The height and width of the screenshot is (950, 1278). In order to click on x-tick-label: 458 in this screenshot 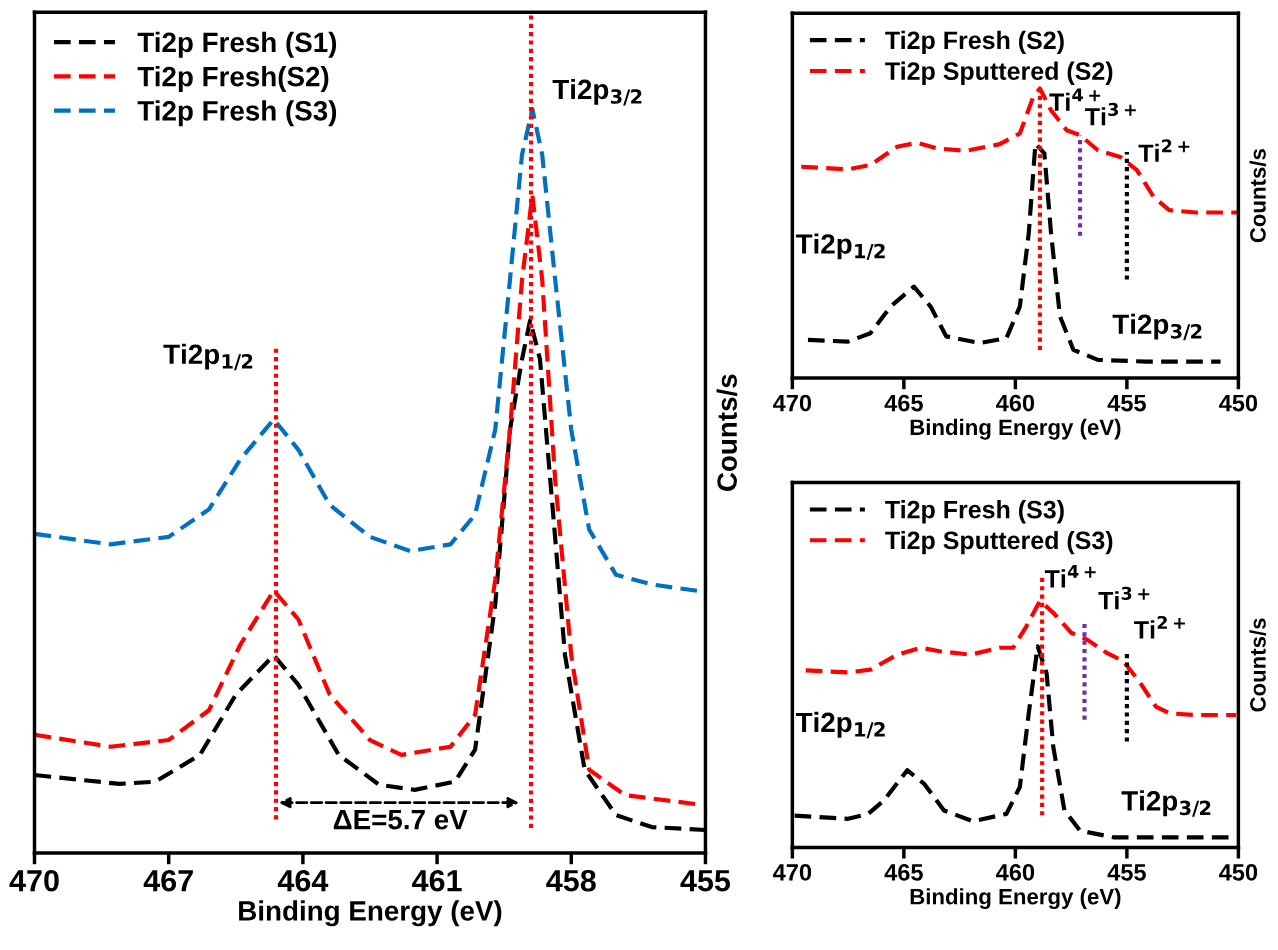, I will do `click(571, 880)`.